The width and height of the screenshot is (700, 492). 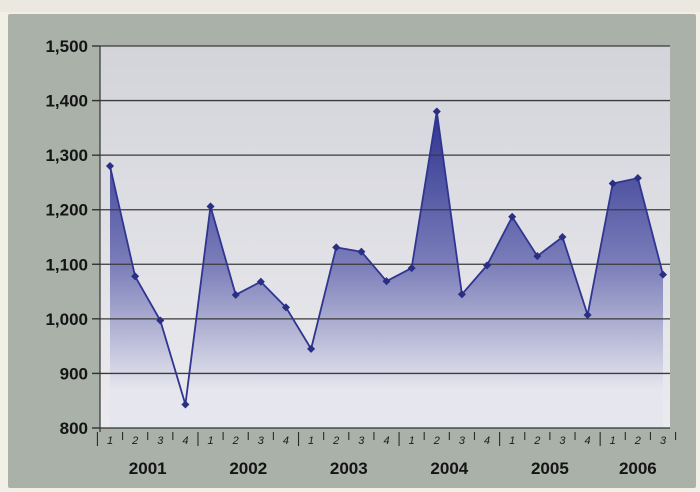 I want to click on year-label: 2004, so click(x=449, y=468).